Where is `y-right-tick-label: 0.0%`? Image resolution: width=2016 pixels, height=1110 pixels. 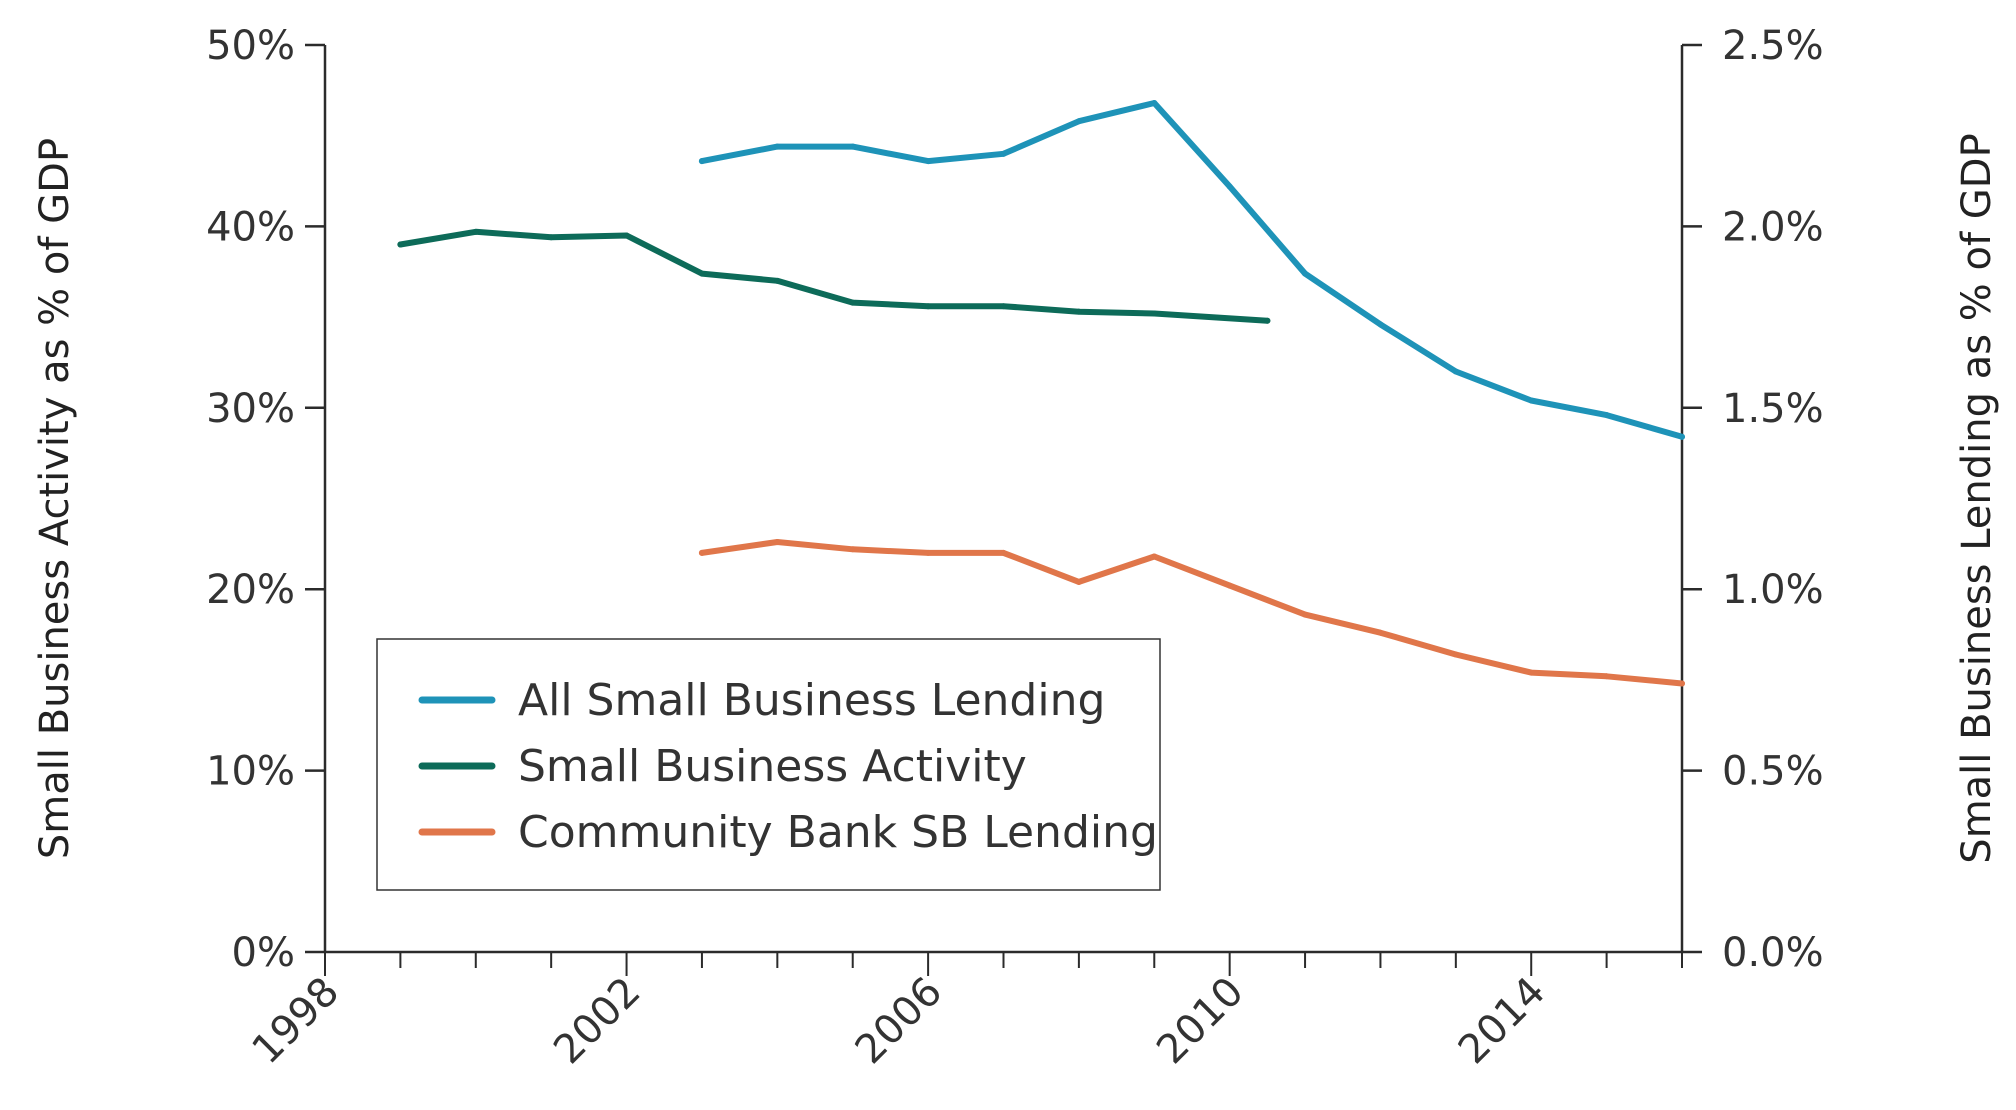
y-right-tick-label: 0.0% is located at coordinates (1773, 953).